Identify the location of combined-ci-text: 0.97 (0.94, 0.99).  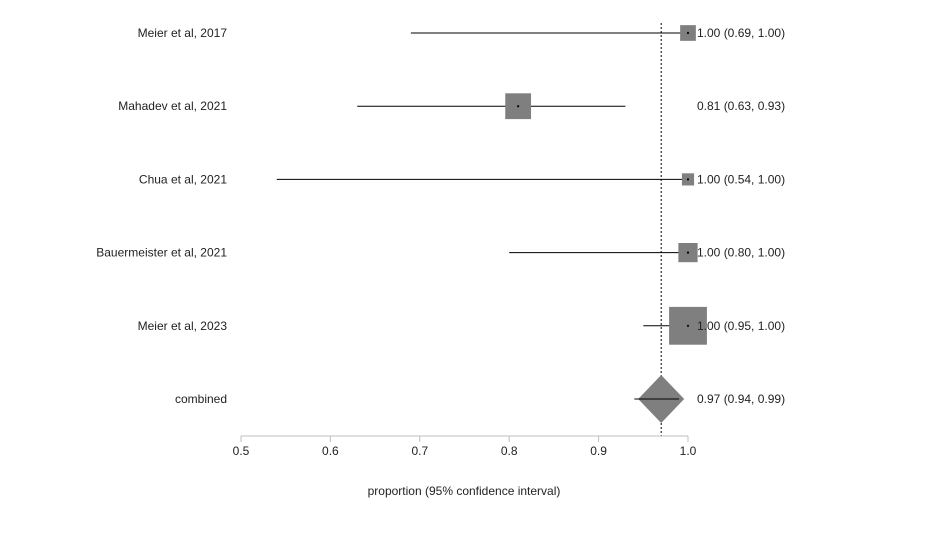
(741, 399).